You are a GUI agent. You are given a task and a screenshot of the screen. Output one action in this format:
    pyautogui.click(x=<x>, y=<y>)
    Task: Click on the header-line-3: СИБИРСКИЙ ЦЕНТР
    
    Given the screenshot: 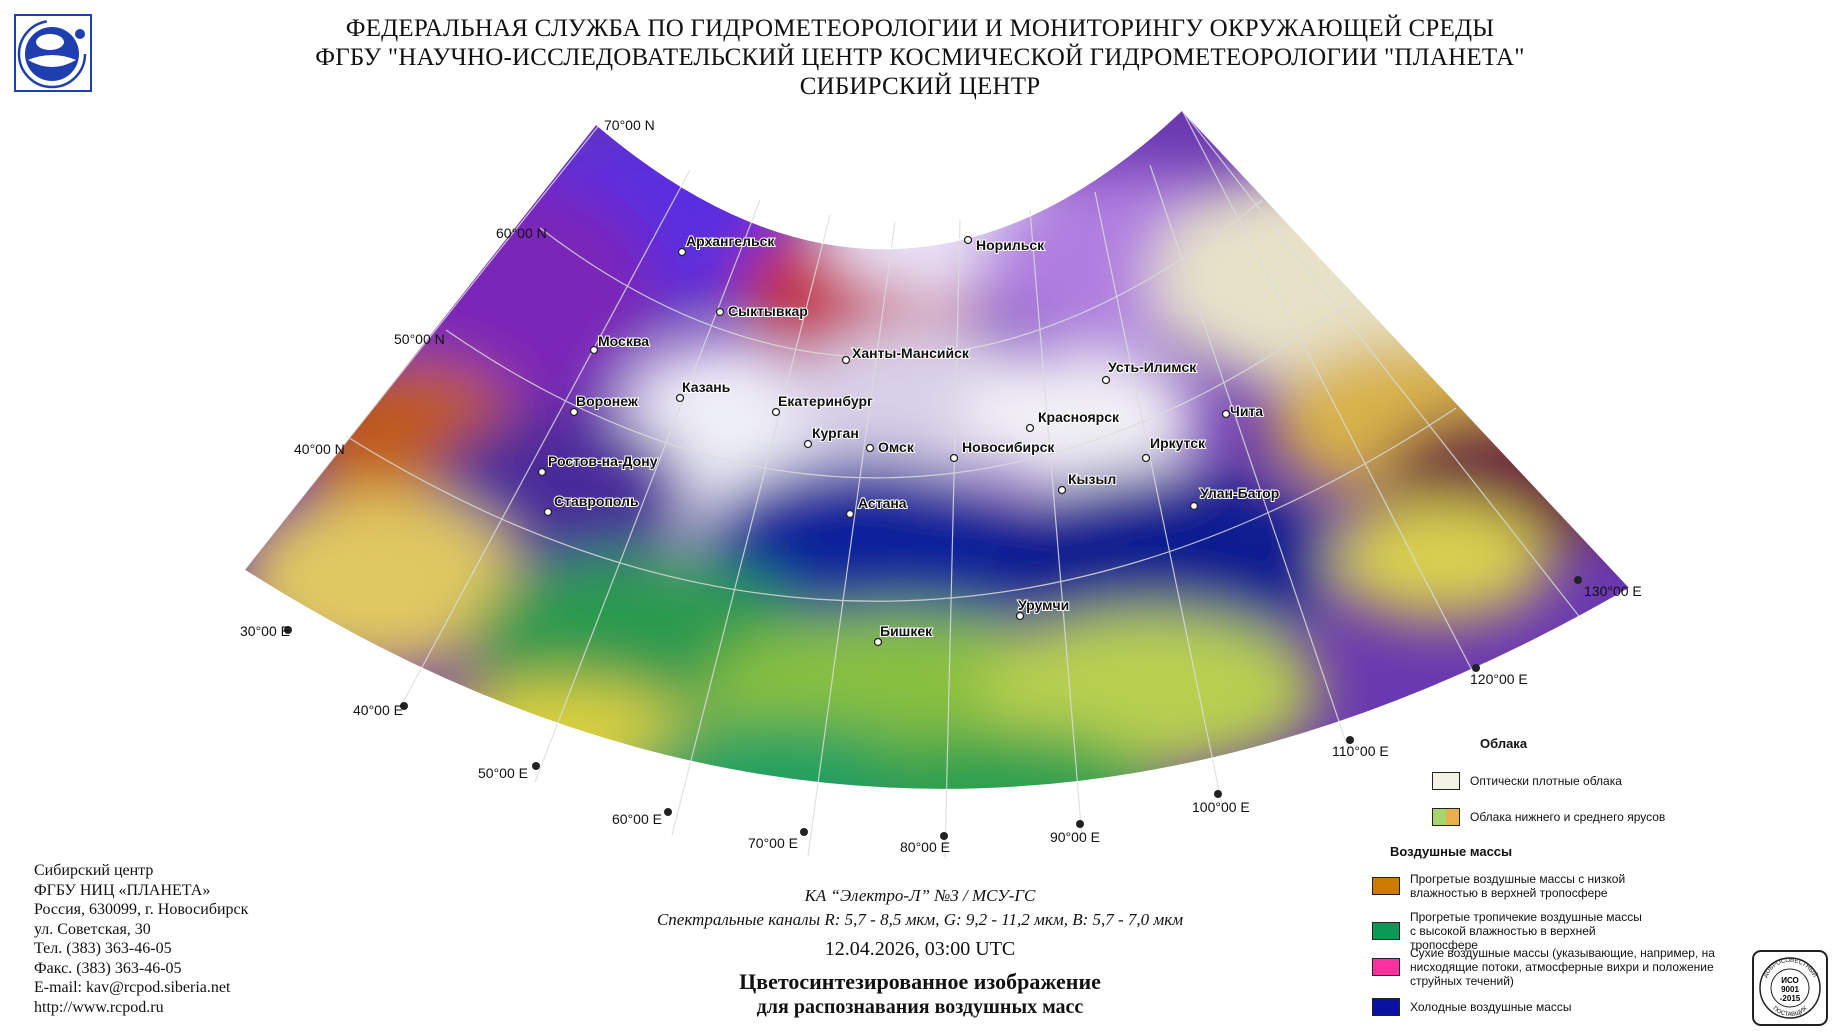 What is the action you would take?
    pyautogui.click(x=920, y=86)
    